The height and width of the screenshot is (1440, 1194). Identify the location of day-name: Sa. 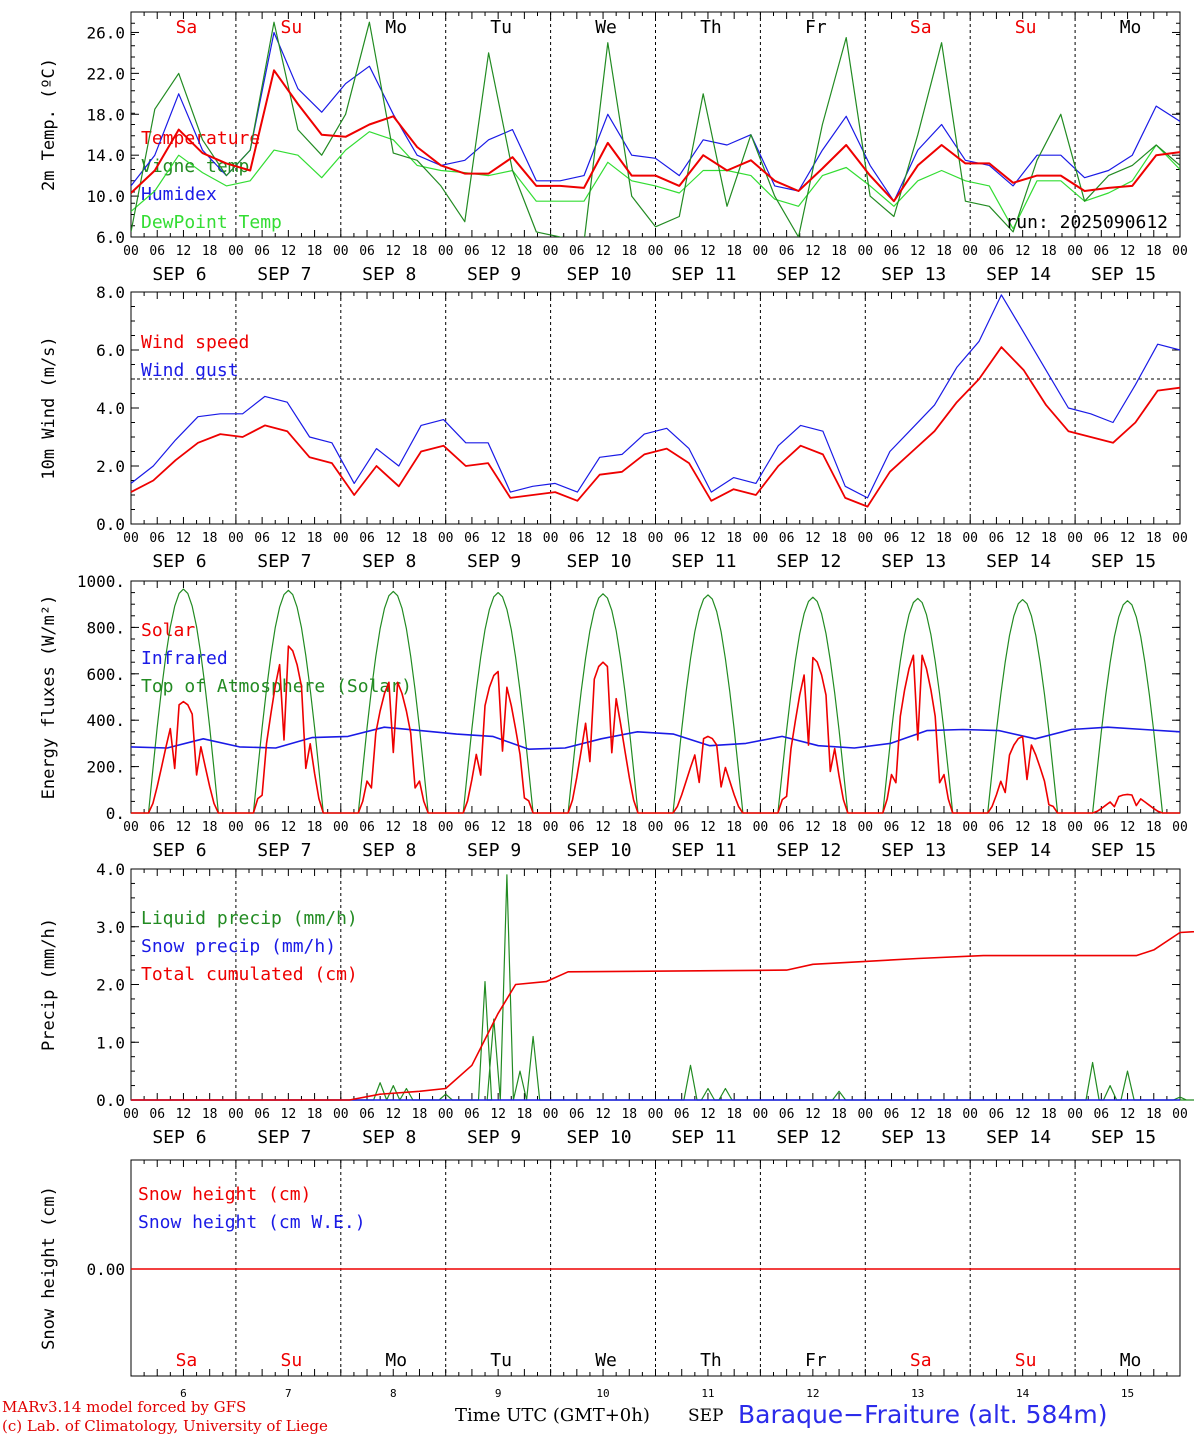
(921, 27).